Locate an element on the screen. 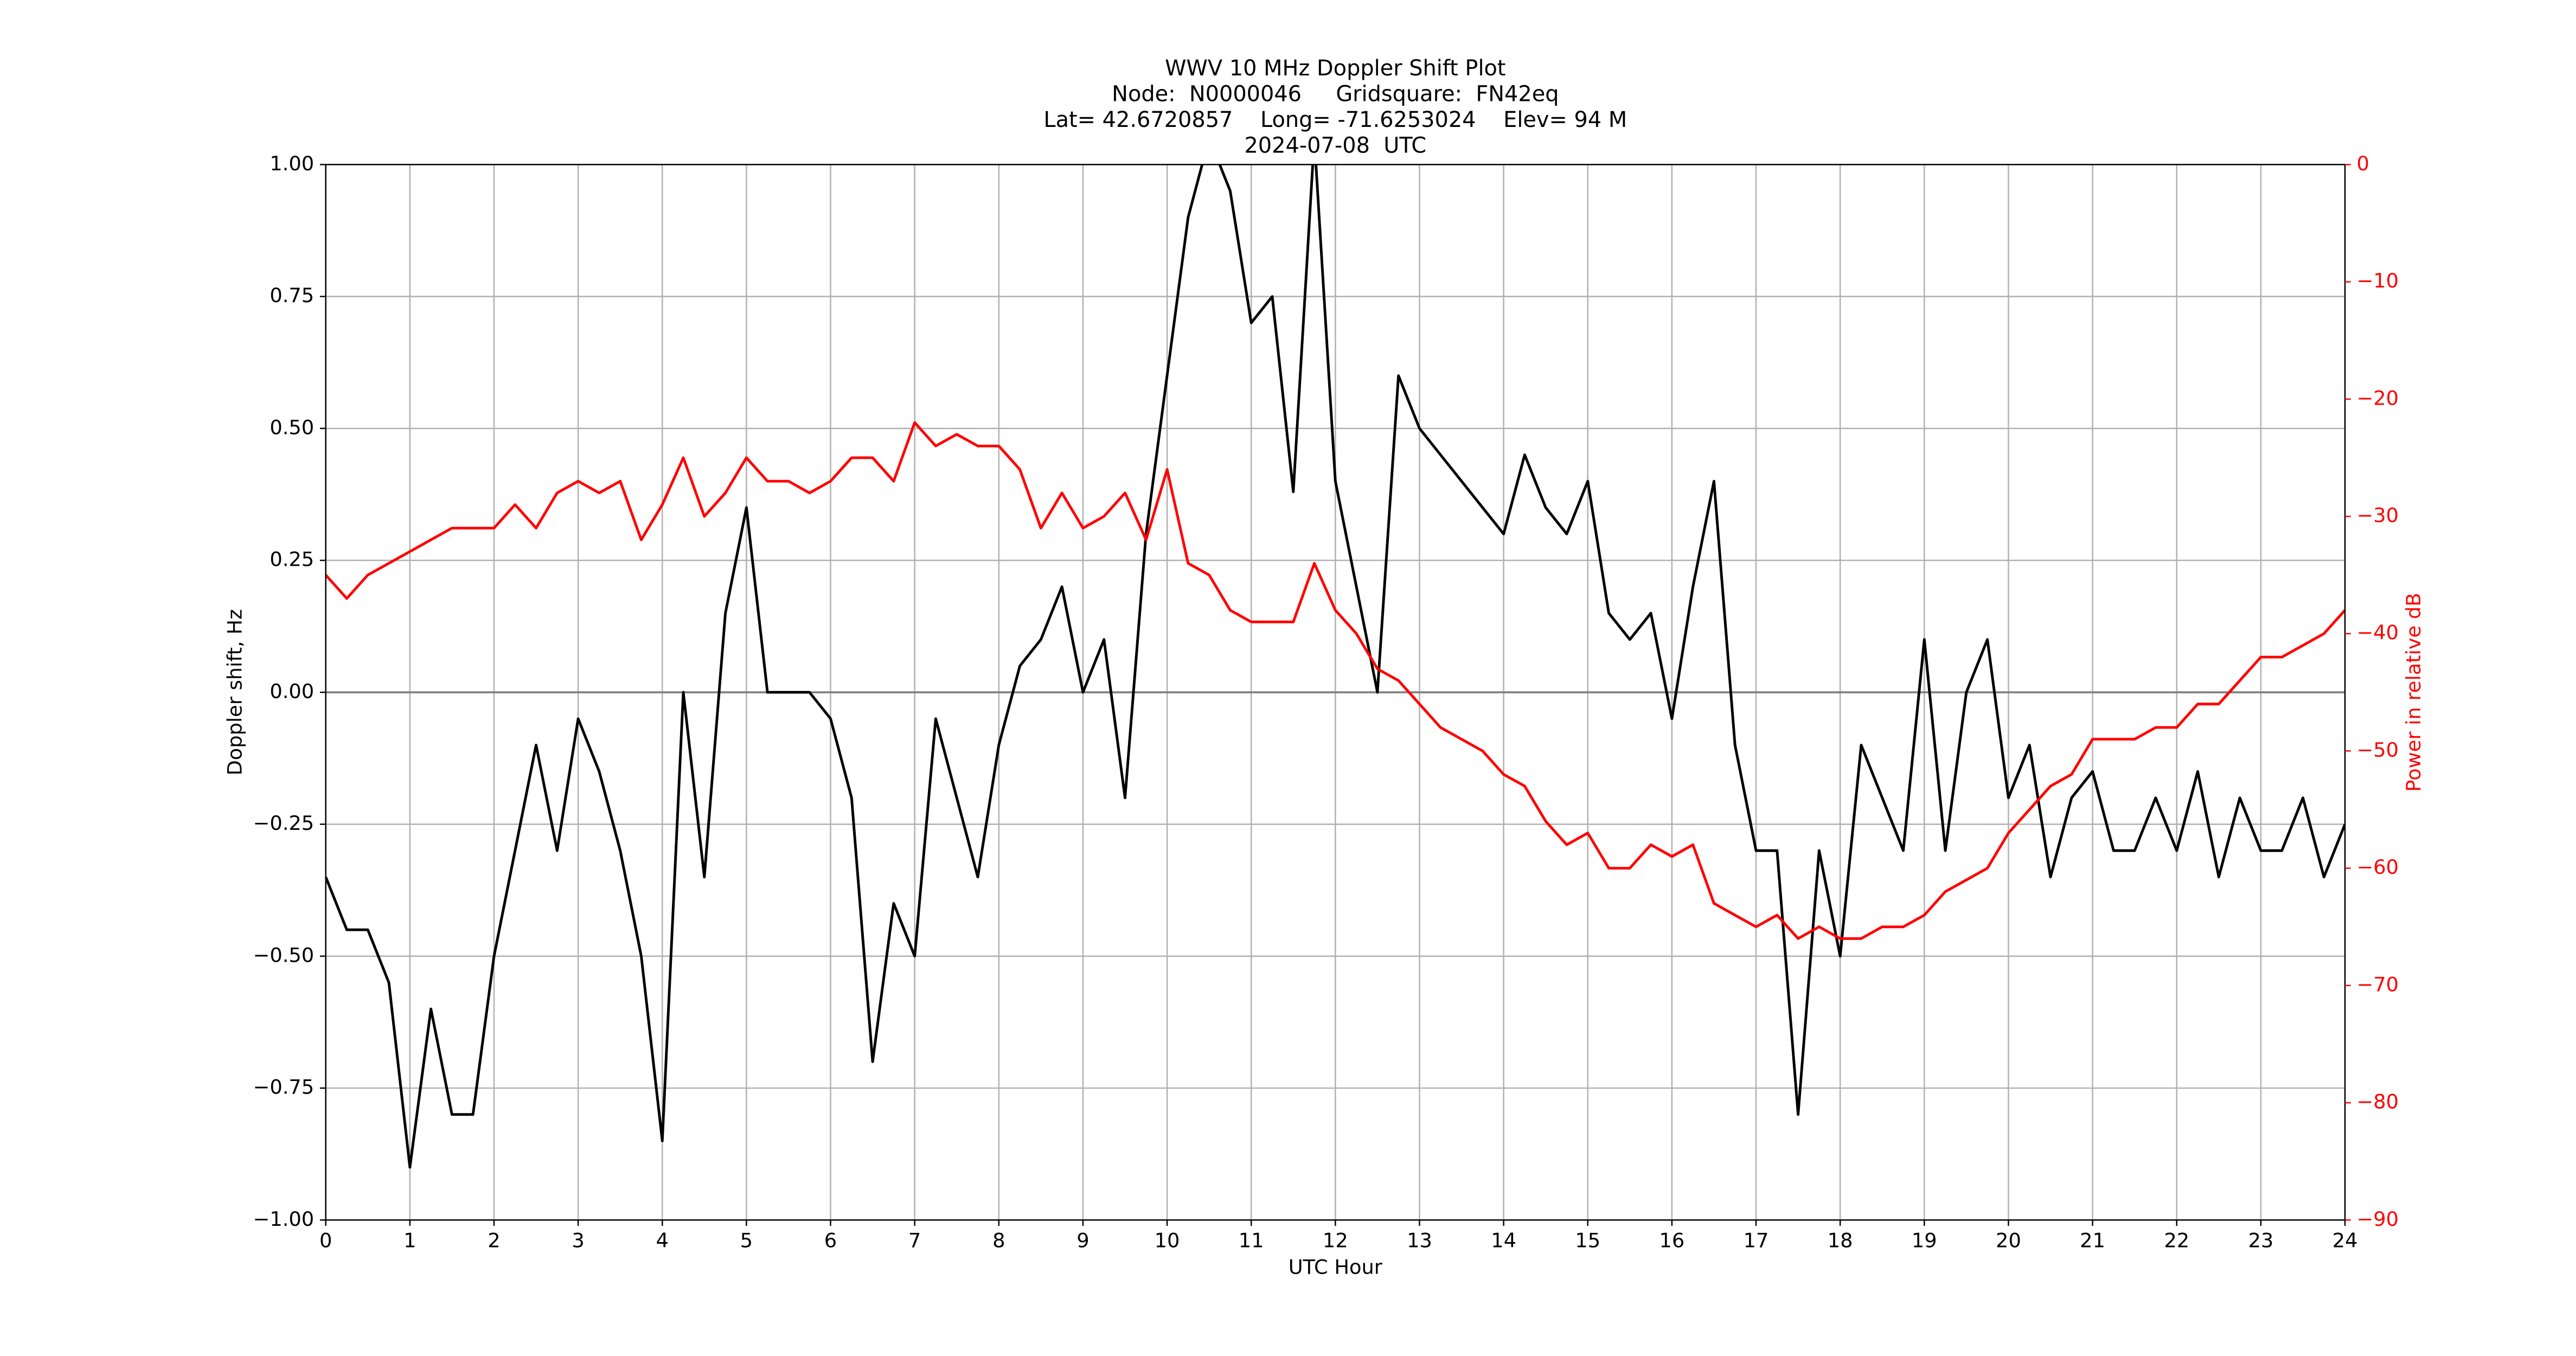  y-axis-label: Doppler shift, Hz is located at coordinates (235, 692).